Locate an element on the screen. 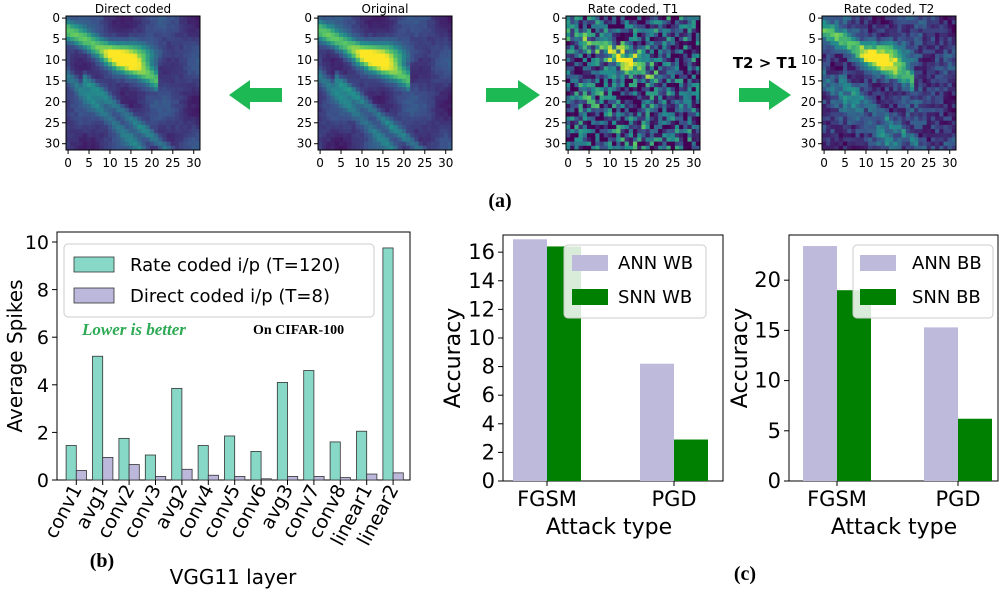 The width and height of the screenshot is (1002, 600). y-tick-label: 15 is located at coordinates (304, 81).